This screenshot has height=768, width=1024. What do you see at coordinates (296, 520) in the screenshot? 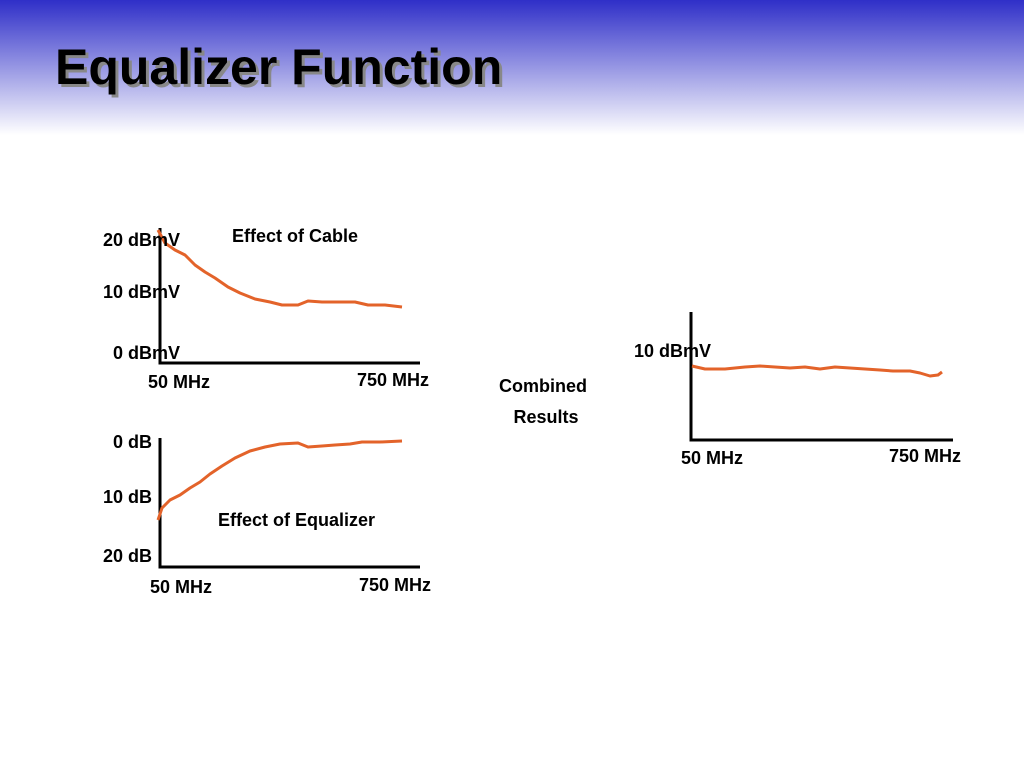
I see `caption: Effect of Equalizer` at bounding box center [296, 520].